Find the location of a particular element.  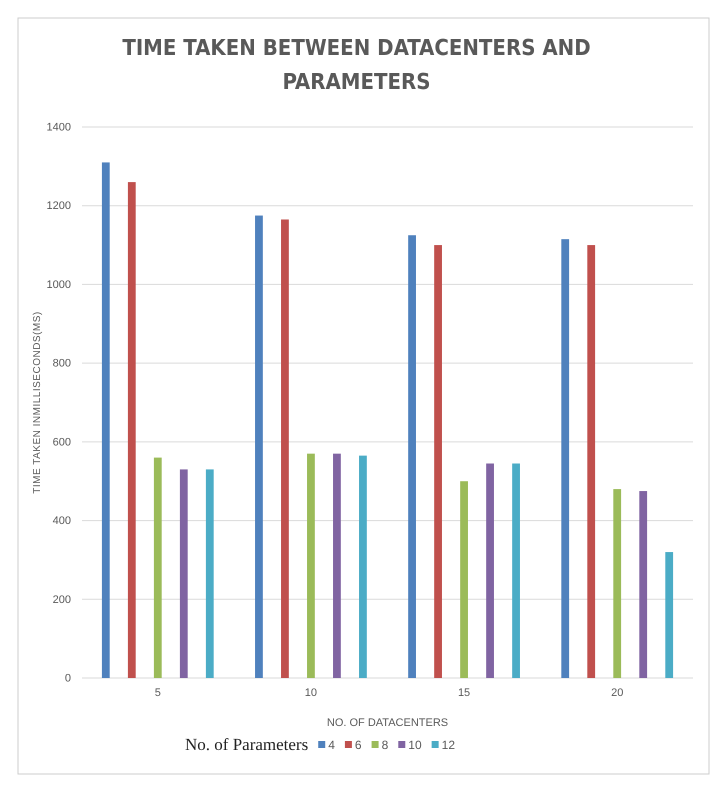

x-tick-label: 5 is located at coordinates (157, 692).